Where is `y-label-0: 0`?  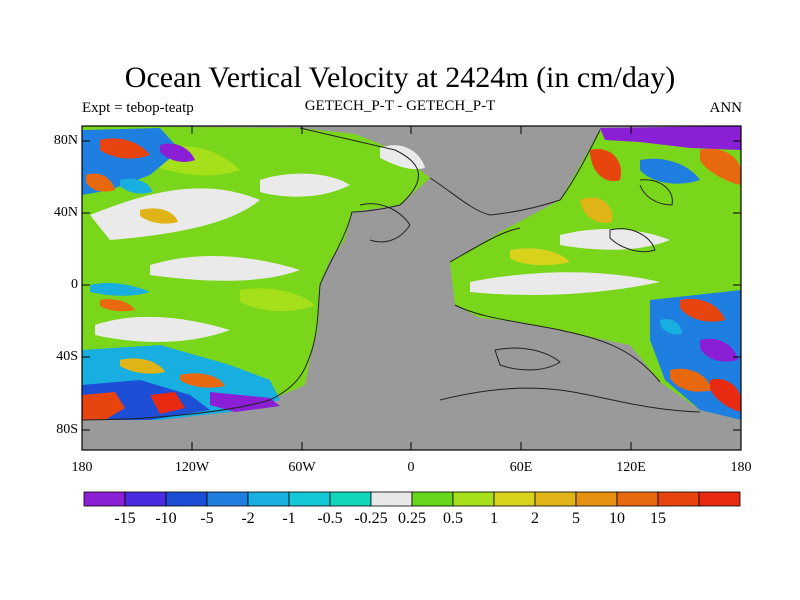 y-label-0: 0 is located at coordinates (74, 284).